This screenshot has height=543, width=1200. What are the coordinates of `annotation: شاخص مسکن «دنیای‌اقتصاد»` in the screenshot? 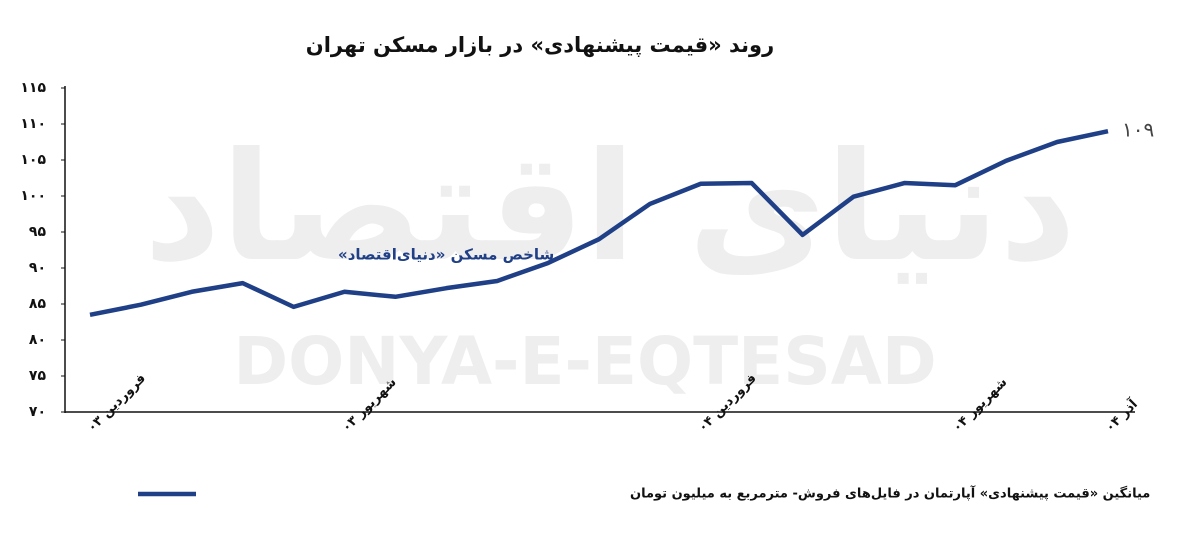 It's located at (446, 255).